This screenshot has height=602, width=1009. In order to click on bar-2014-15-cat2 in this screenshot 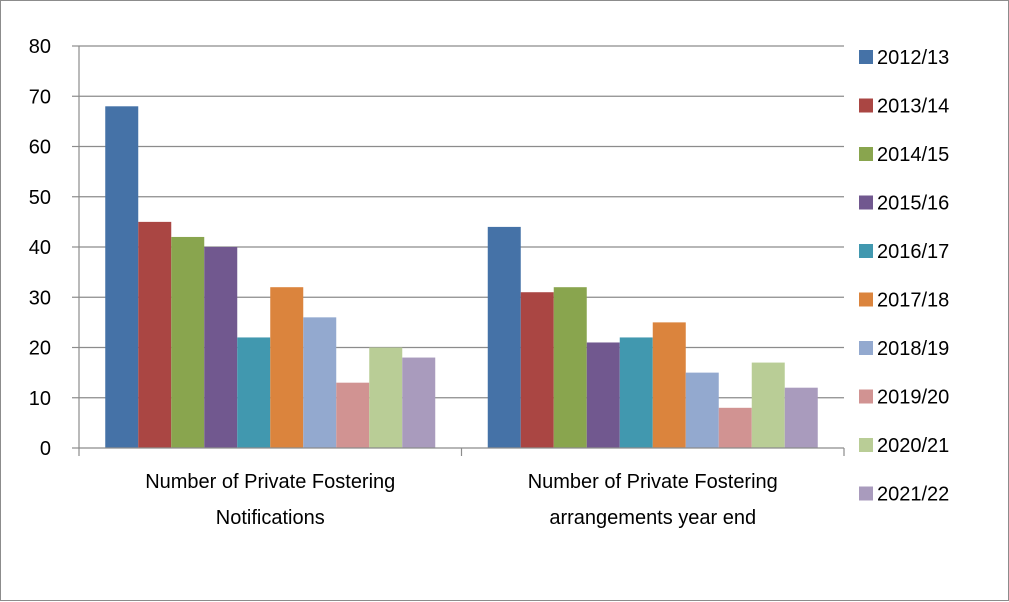, I will do `click(570, 367)`.